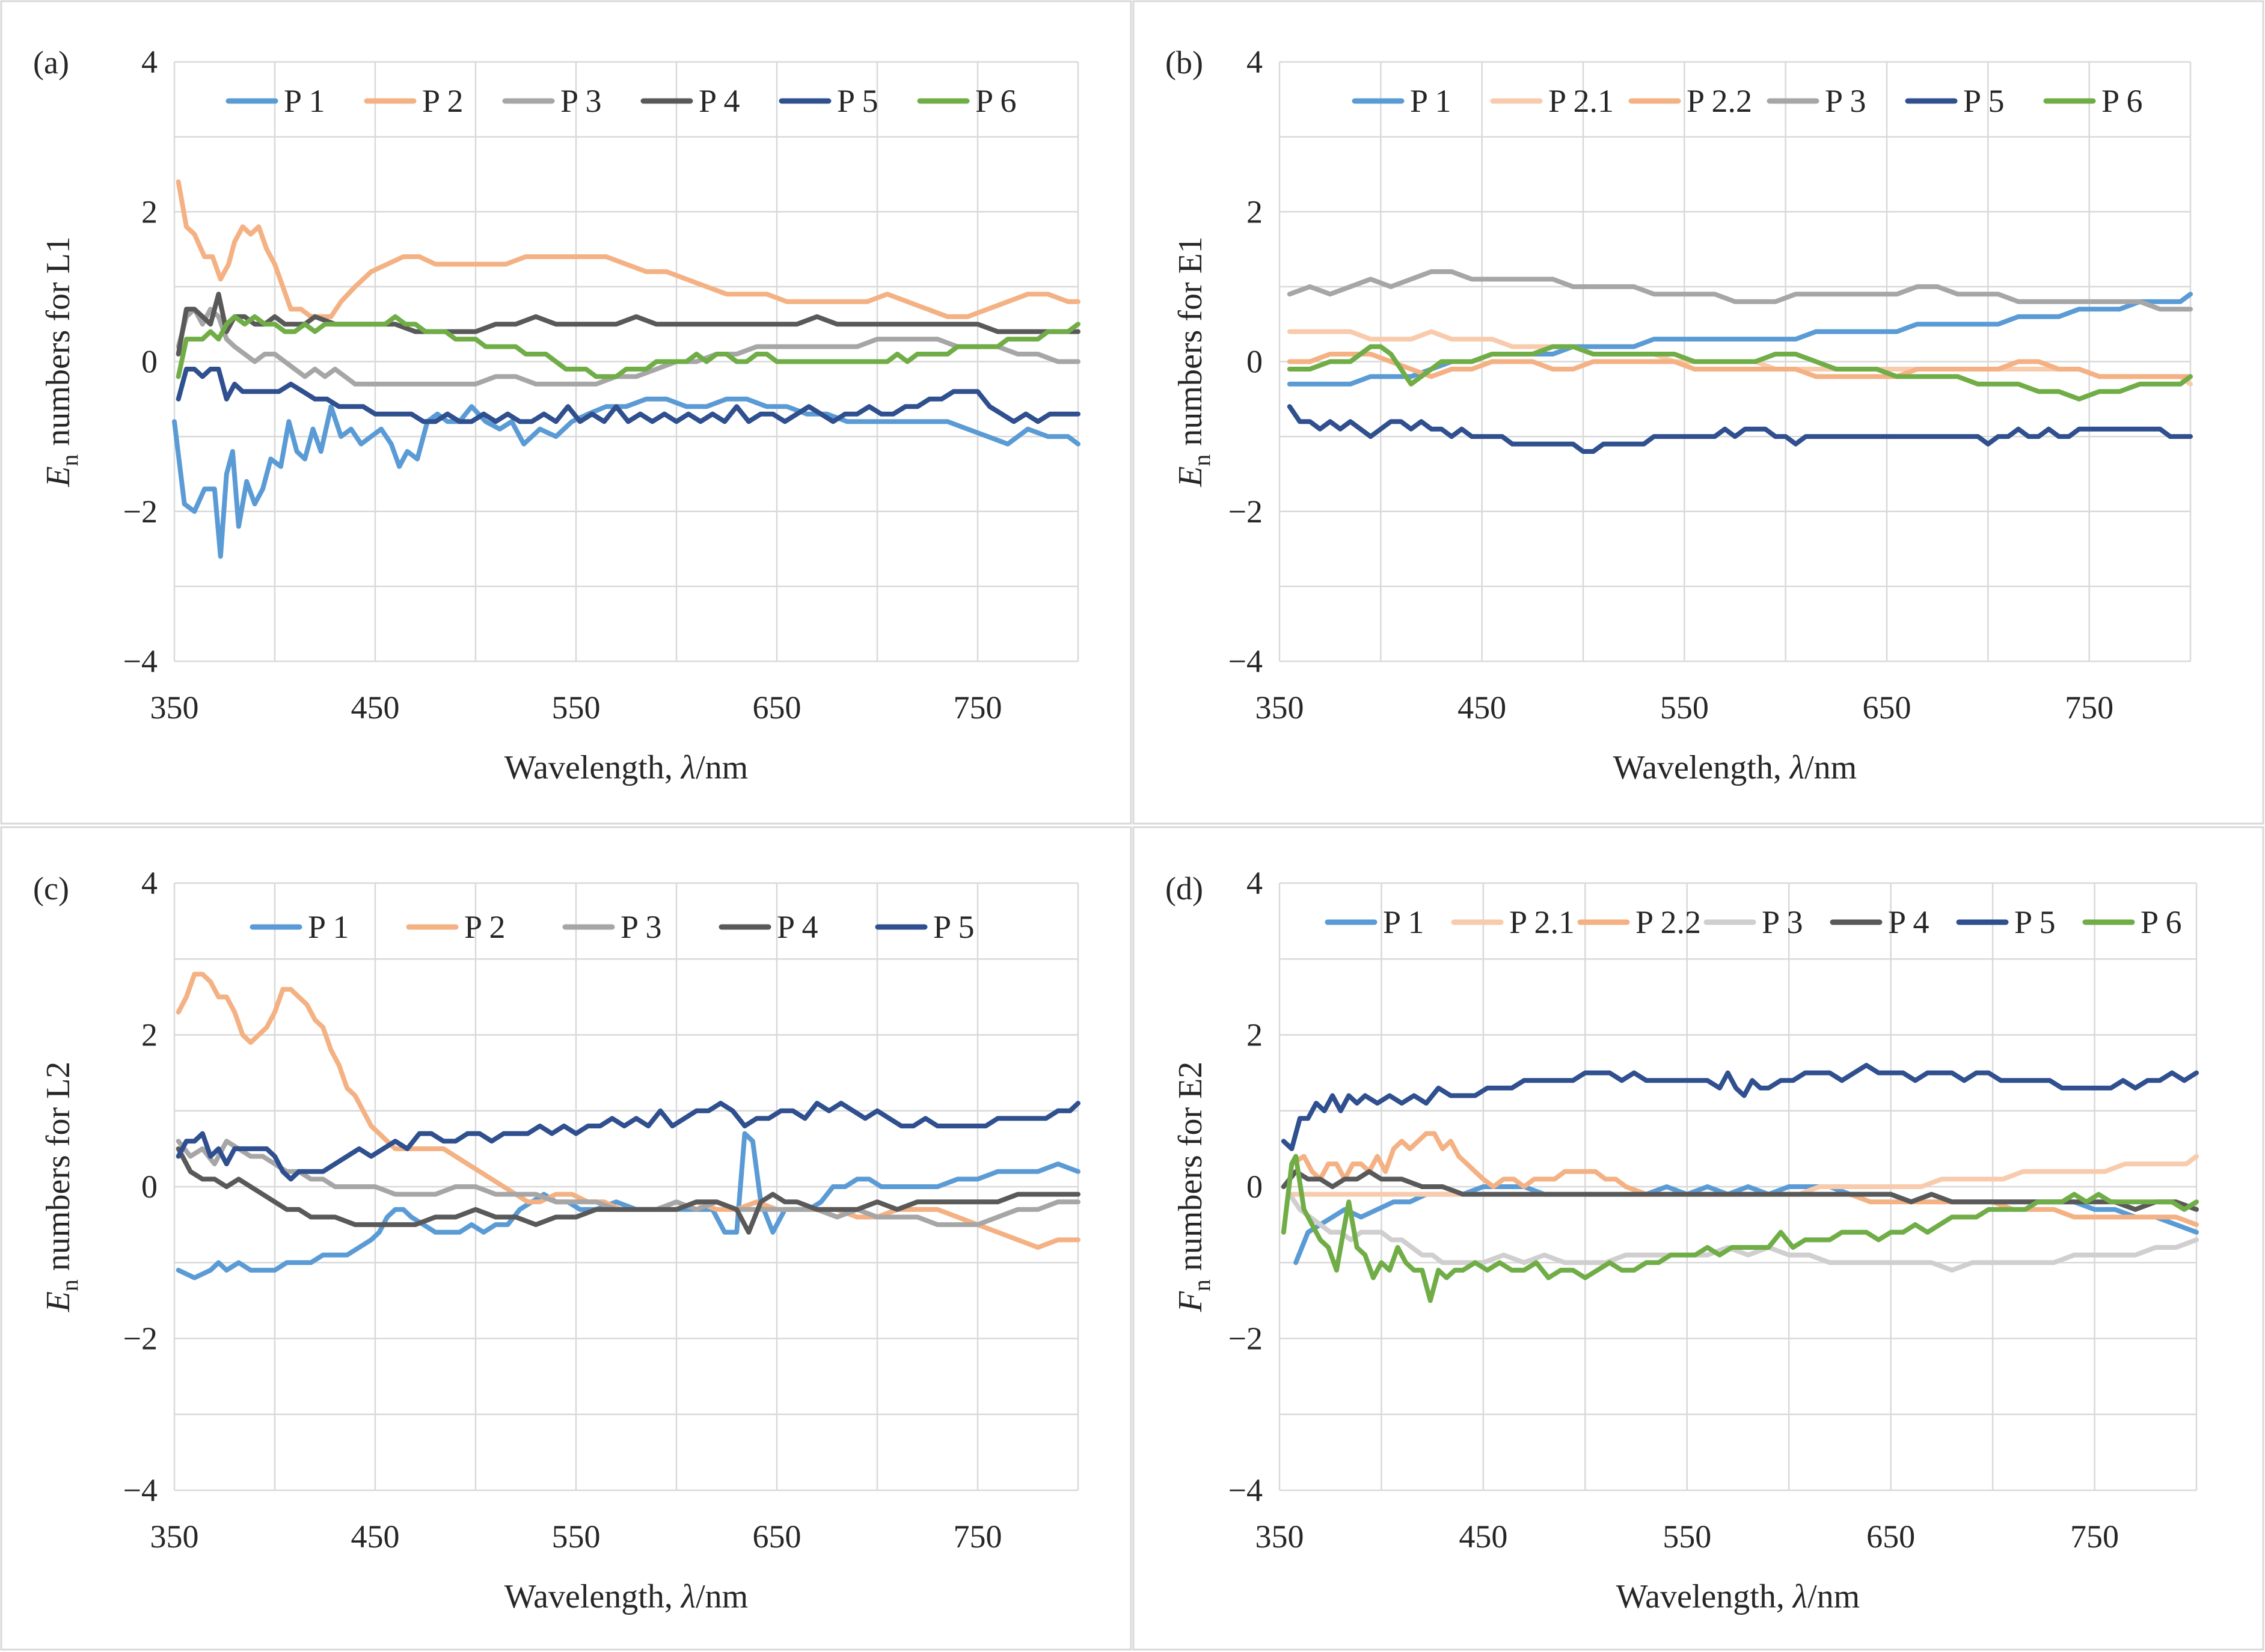 This screenshot has width=2265, height=1652. What do you see at coordinates (621, 101) in the screenshot?
I see `legend: P 1 P 2 P 3 P 4 P 5 P 6` at bounding box center [621, 101].